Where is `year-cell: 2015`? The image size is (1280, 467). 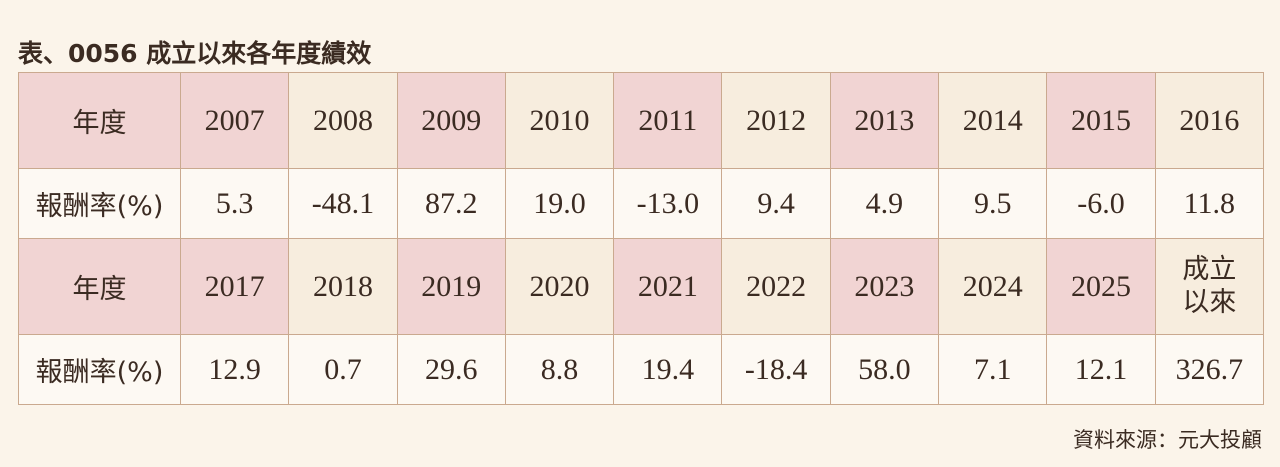 year-cell: 2015 is located at coordinates (1101, 120).